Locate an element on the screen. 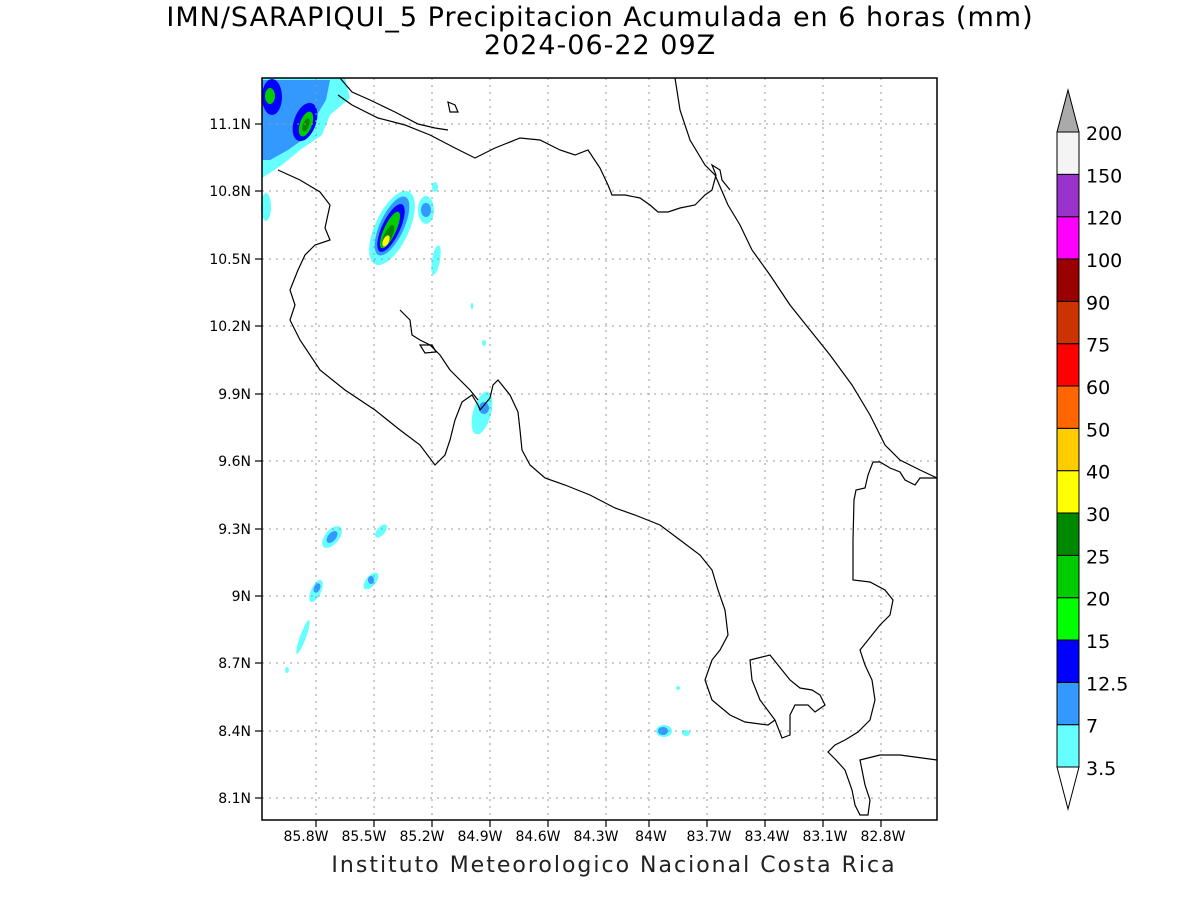 Image resolution: width=1200 pixels, height=900 pixels. lon-label: 83.4W is located at coordinates (766, 837).